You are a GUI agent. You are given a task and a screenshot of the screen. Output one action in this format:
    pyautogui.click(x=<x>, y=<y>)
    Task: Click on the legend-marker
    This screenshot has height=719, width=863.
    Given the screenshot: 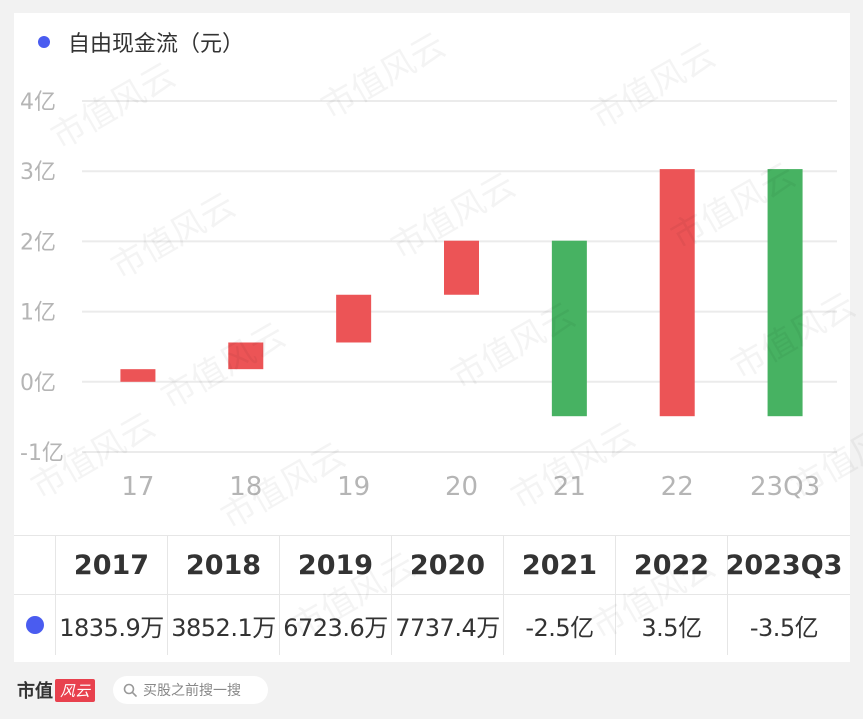 What is the action you would take?
    pyautogui.click(x=44, y=42)
    